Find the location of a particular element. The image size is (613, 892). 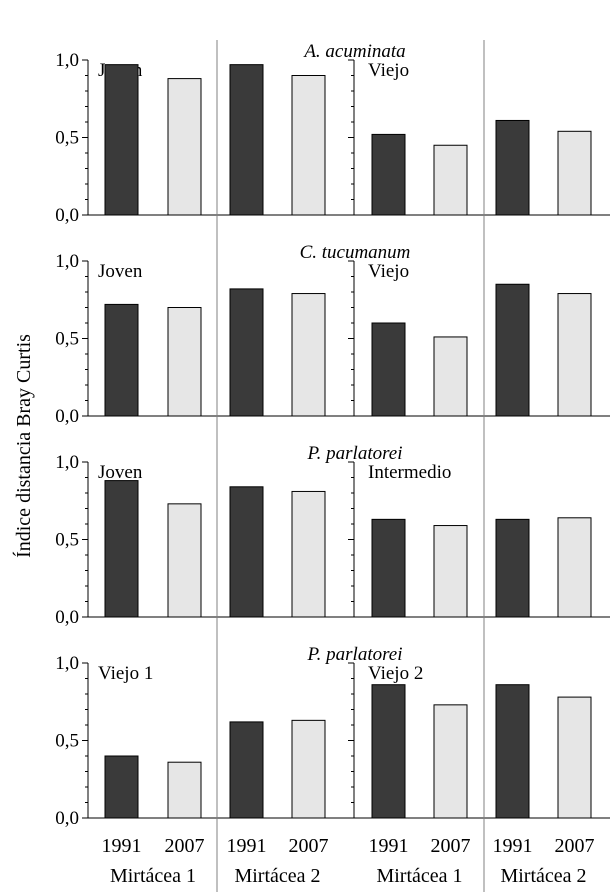

panel-2-1: 0,0 0,5 1,0 Joven is located at coordinates (205, 339).